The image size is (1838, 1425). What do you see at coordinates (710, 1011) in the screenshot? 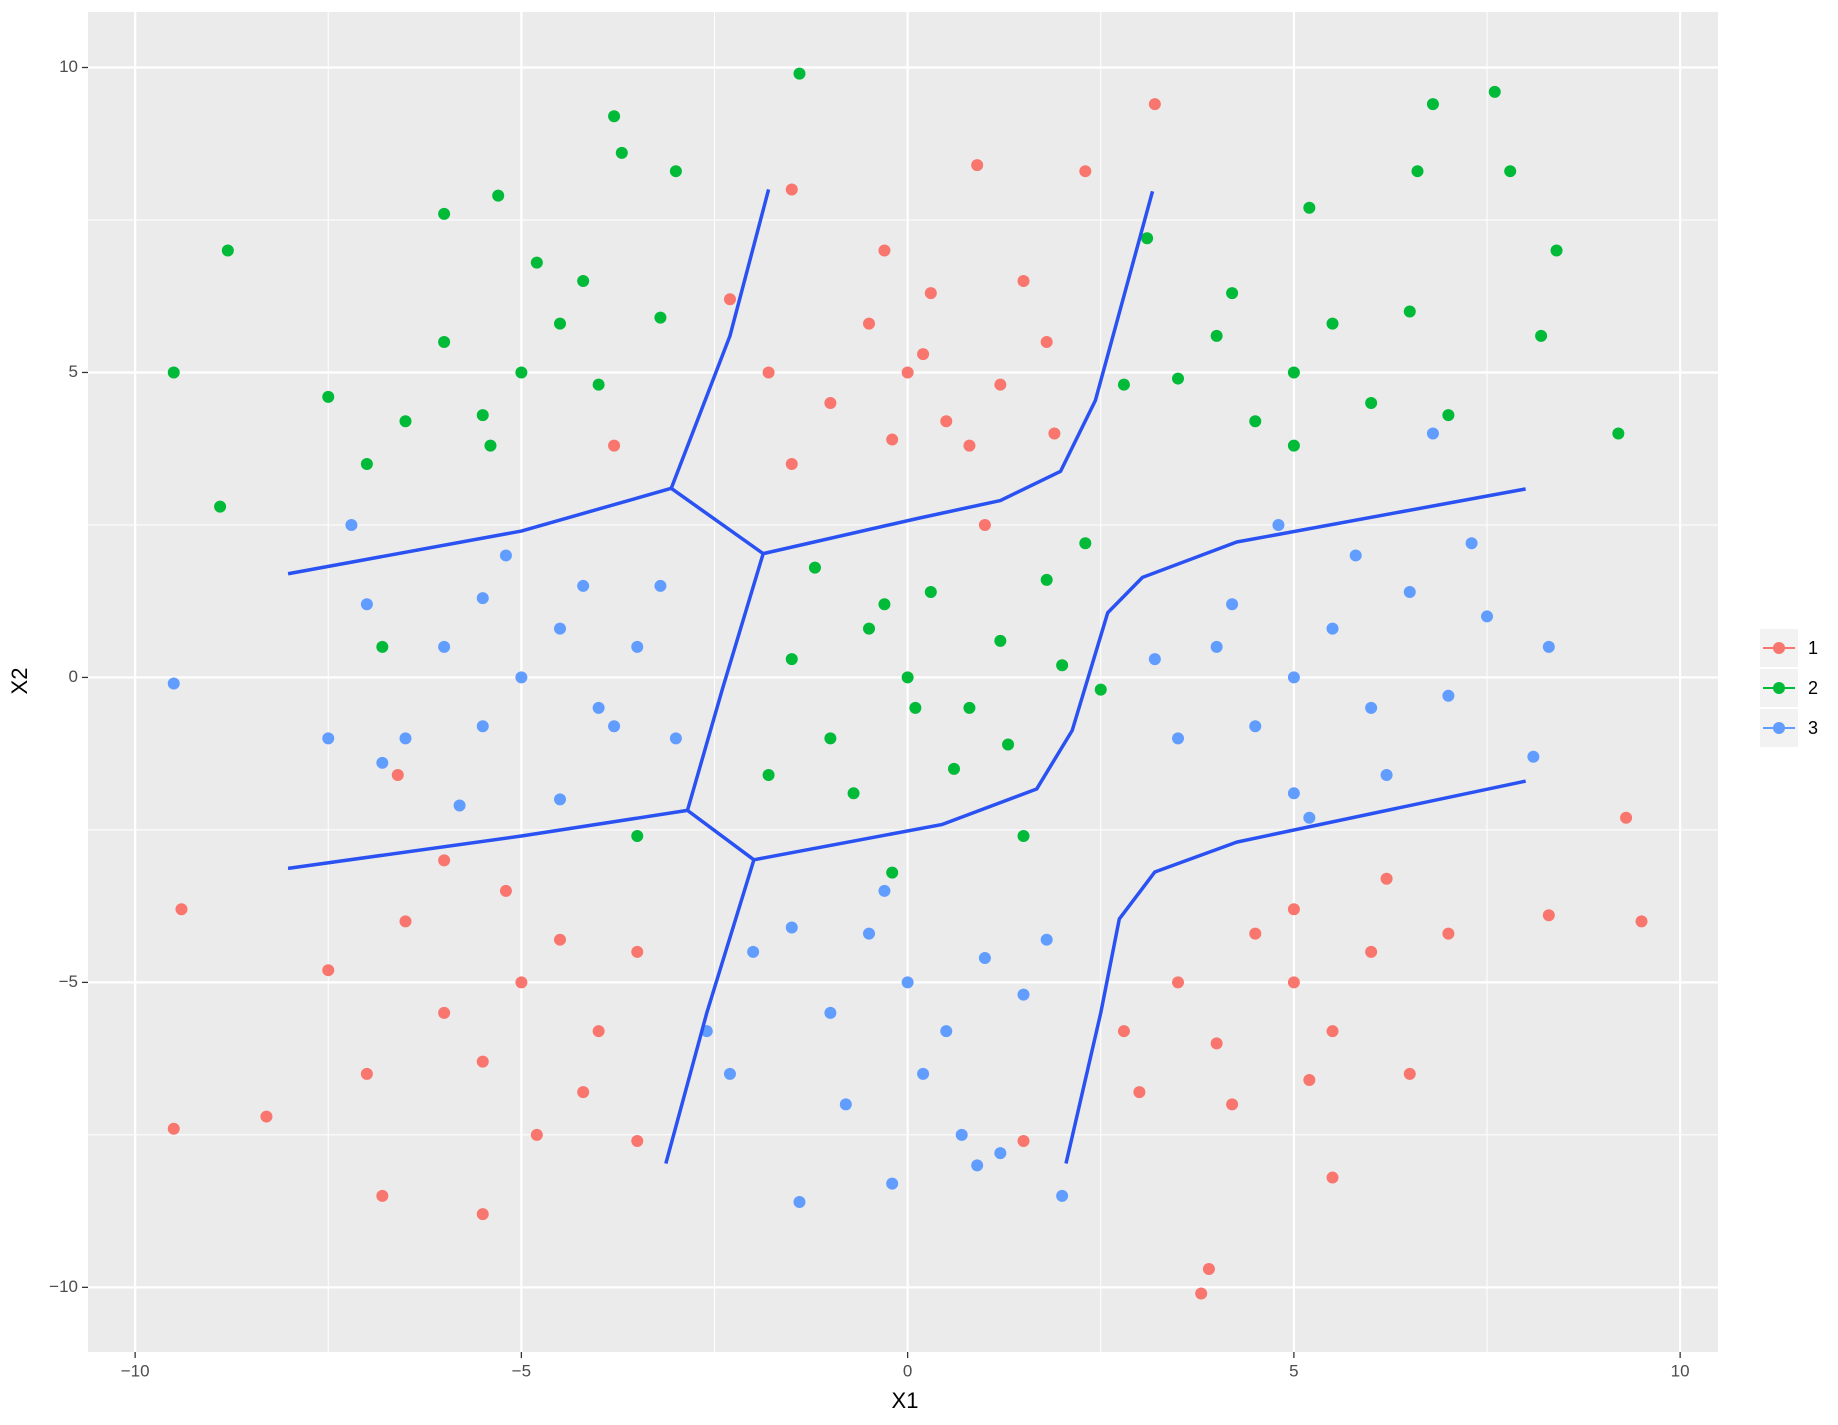
I see `decision-boundary` at bounding box center [710, 1011].